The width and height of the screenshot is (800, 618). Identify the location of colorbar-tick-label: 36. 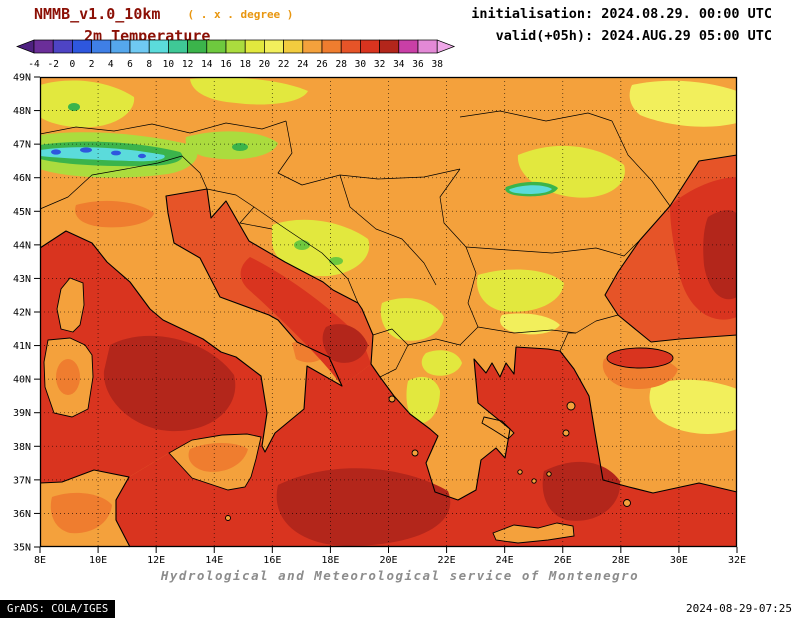
(418, 64).